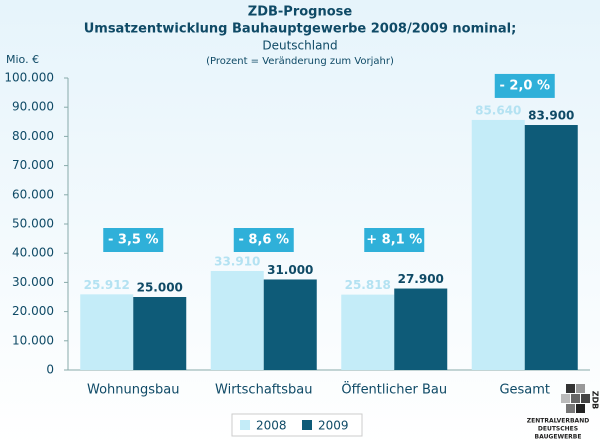  Describe the element at coordinates (107, 285) in the screenshot. I see `value-label: 25.912` at that location.